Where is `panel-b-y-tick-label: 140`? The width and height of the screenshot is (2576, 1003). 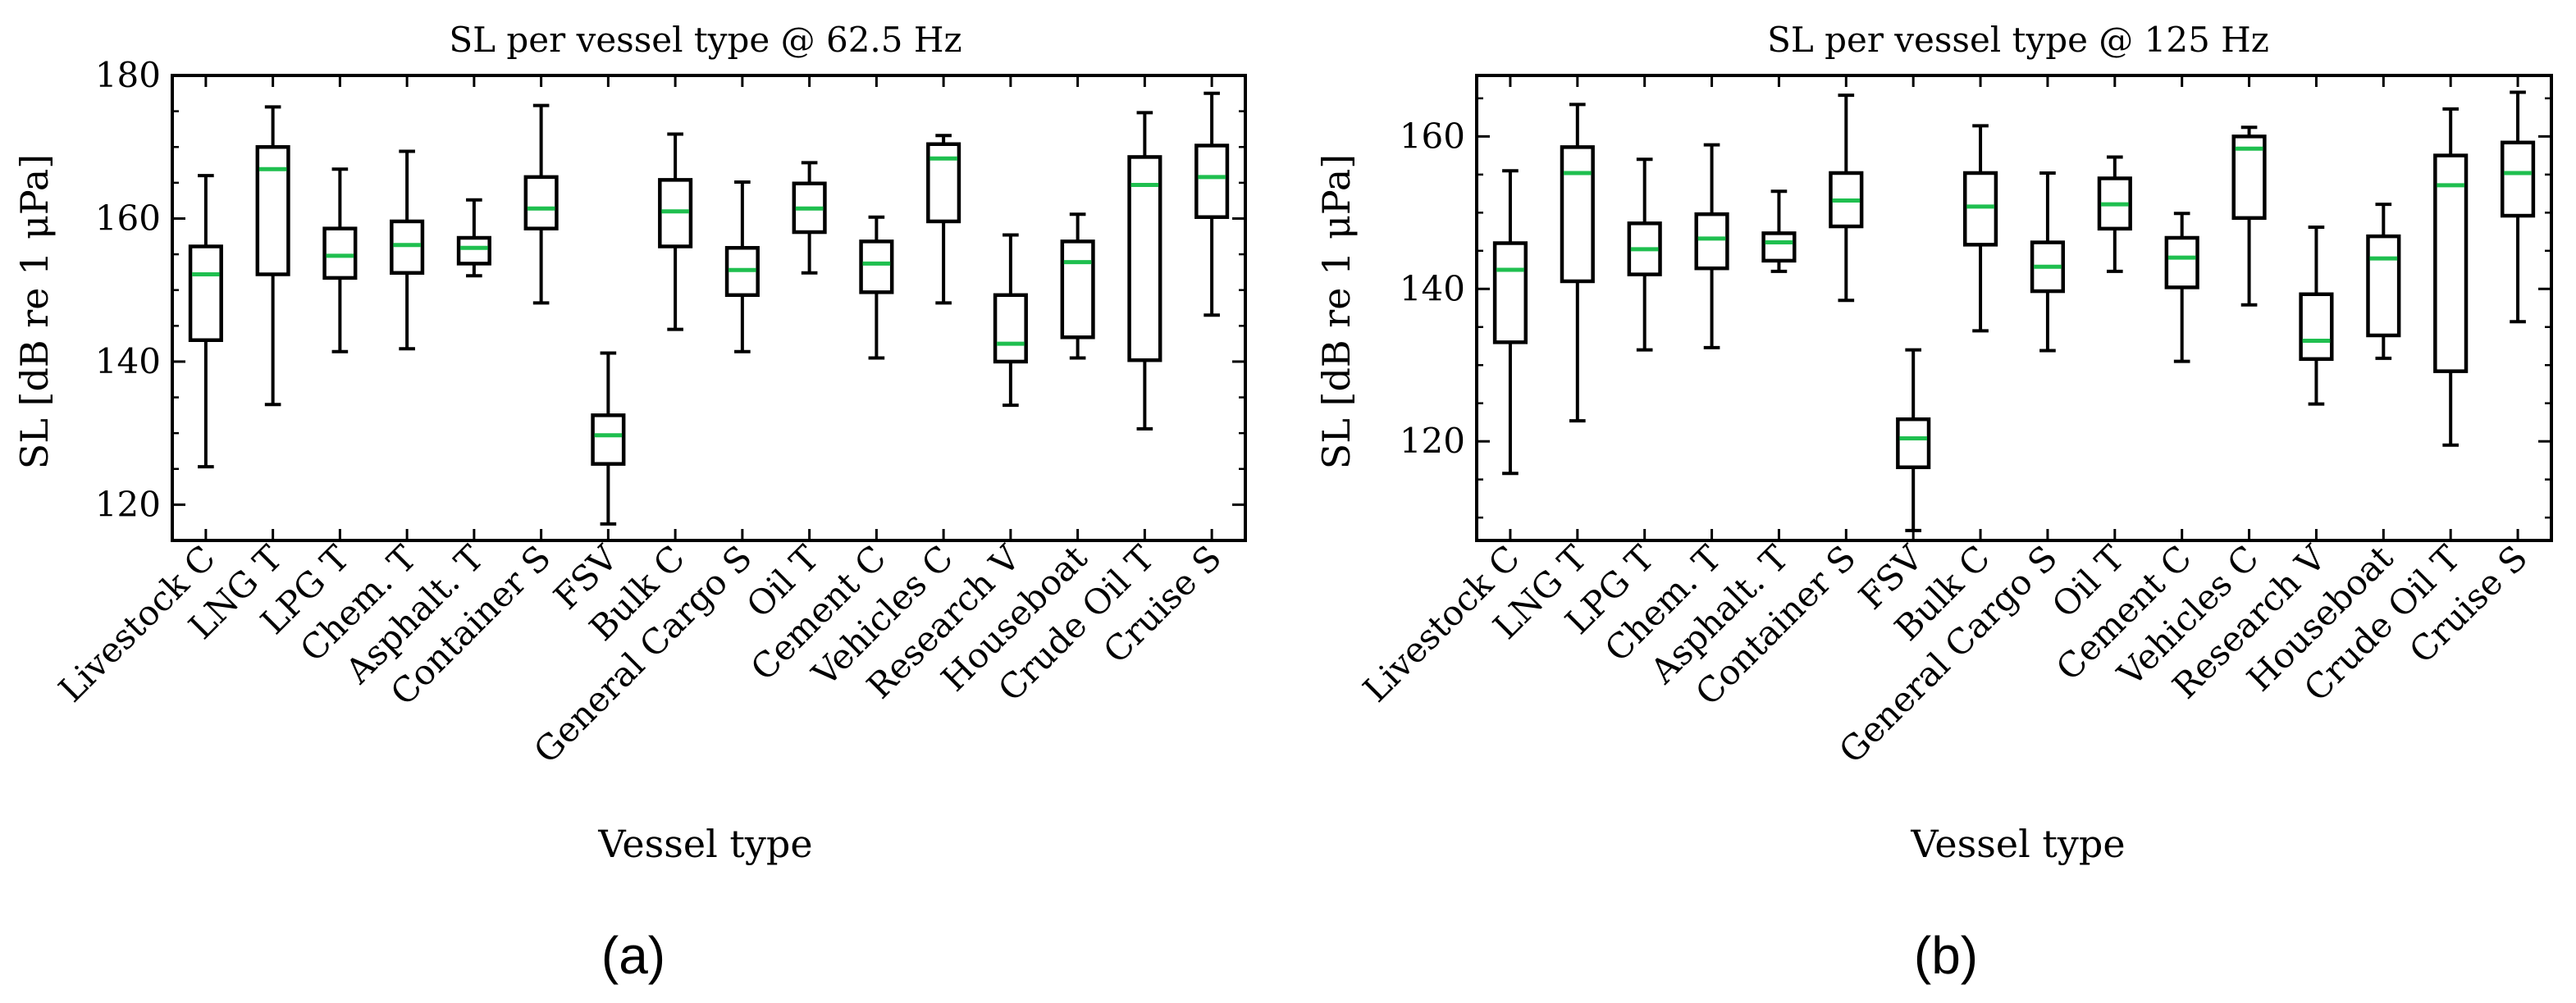 panel-b-y-tick-label: 140 is located at coordinates (1433, 288).